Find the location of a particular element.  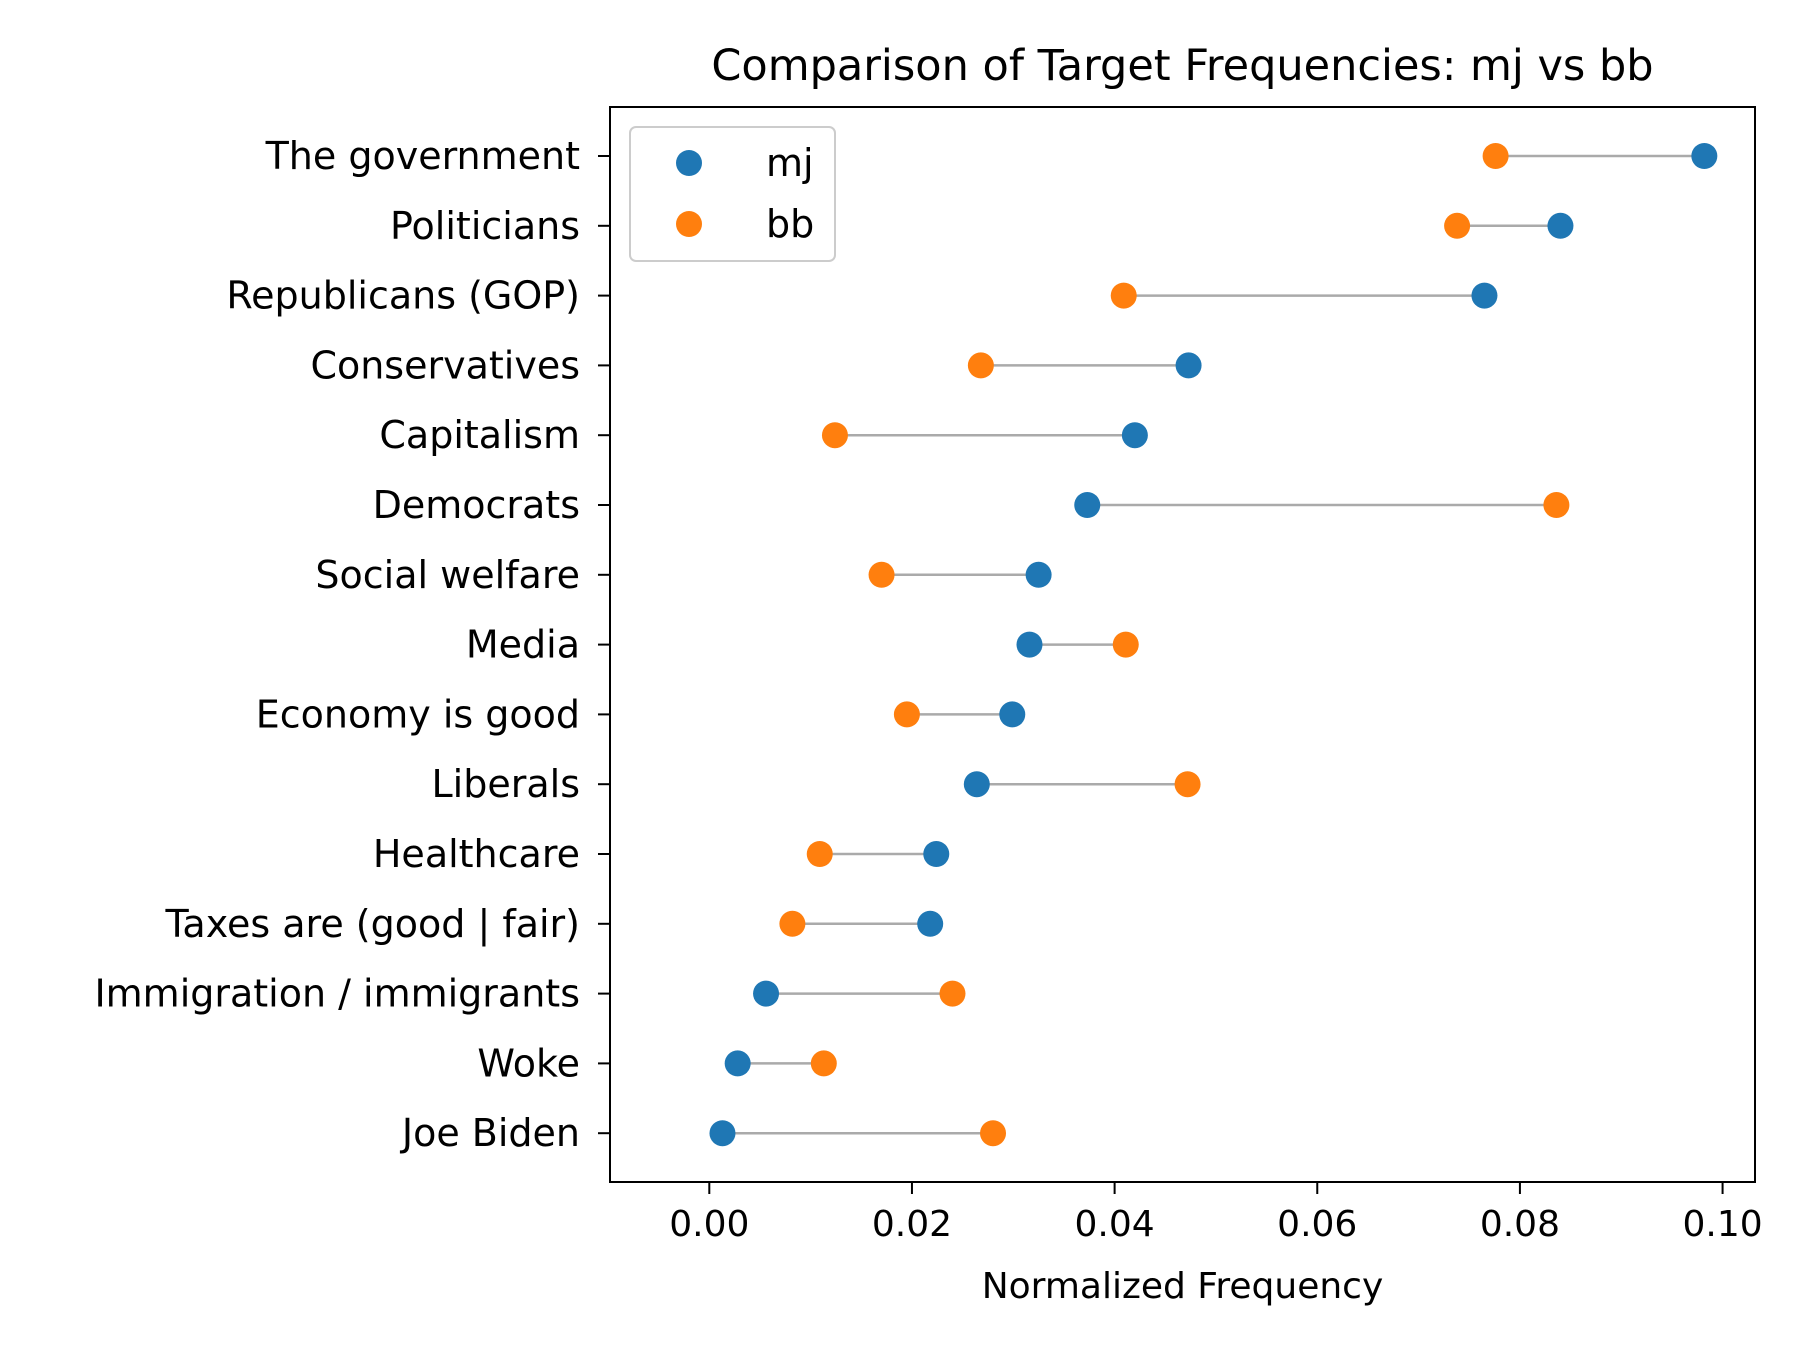

x-tick-label: 0.08 is located at coordinates (1520, 1224).